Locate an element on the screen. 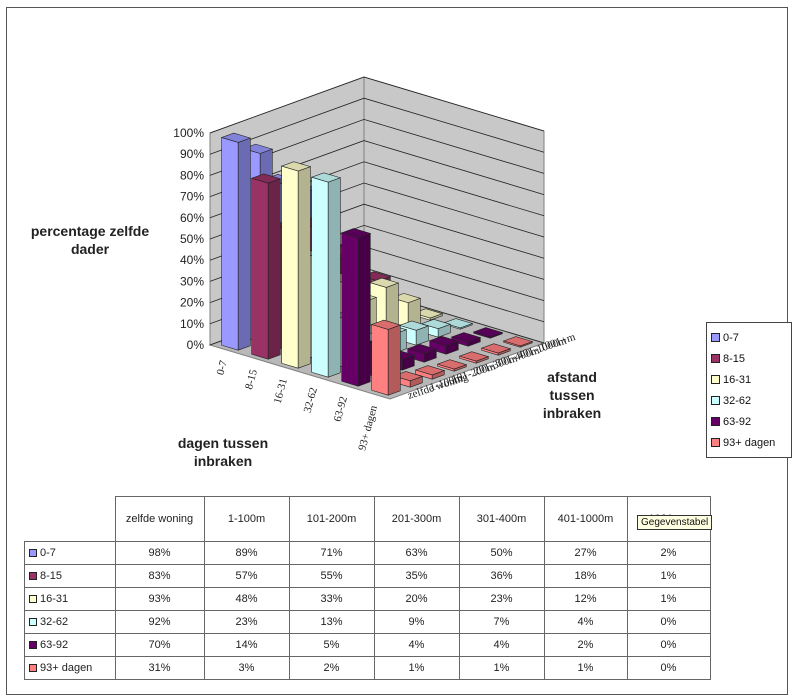 The image size is (795, 699). legend-label: 16-31 is located at coordinates (737, 379).